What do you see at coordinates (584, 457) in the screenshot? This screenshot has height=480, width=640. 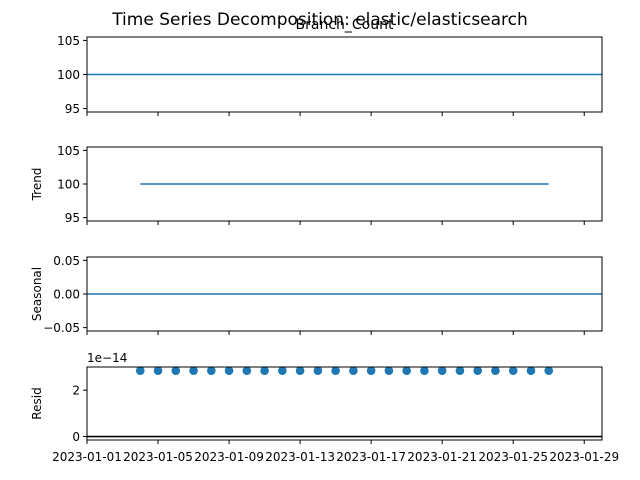 I see `x-tick-label: 2023-01-29` at bounding box center [584, 457].